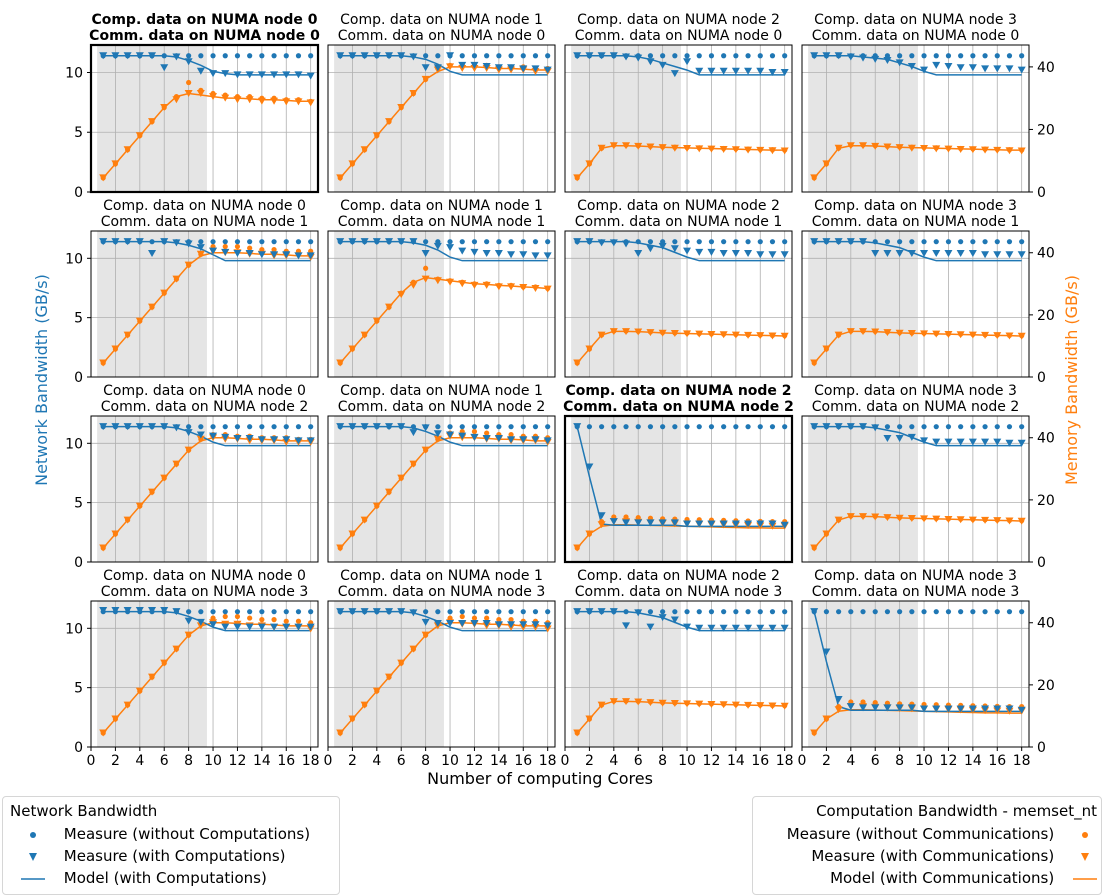  What do you see at coordinates (954, 856) in the screenshot?
I see `legend-mem-with: Measure (with Communications)` at bounding box center [954, 856].